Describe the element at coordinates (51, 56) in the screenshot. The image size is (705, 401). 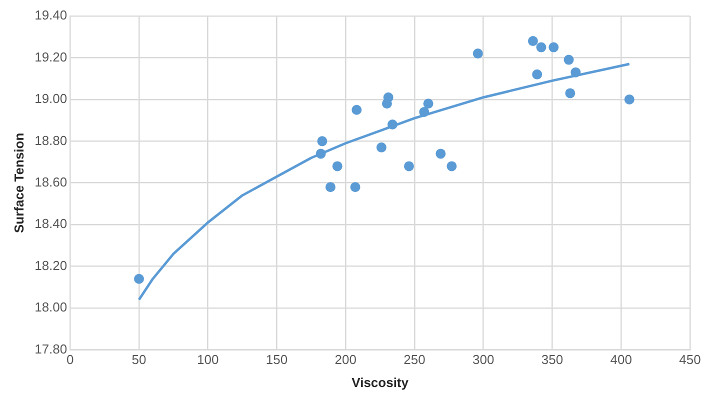
I see `y-tick-label: 19.20` at that location.